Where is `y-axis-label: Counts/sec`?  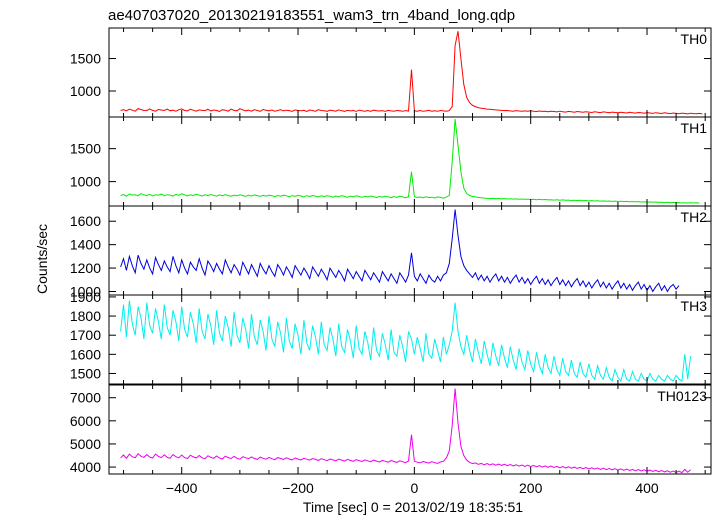 y-axis-label: Counts/sec is located at coordinates (42, 259).